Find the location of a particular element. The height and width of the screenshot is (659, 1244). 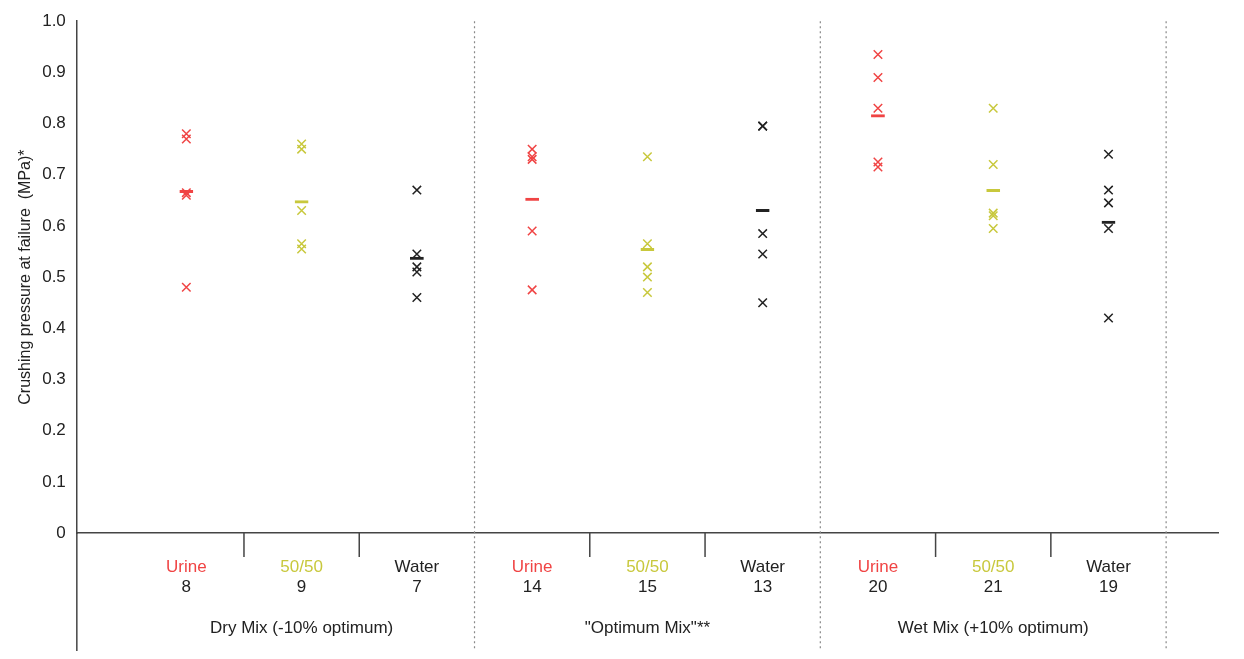

y-axis-title: Crushing pressure at failure (MPa)* is located at coordinates (25, 277).